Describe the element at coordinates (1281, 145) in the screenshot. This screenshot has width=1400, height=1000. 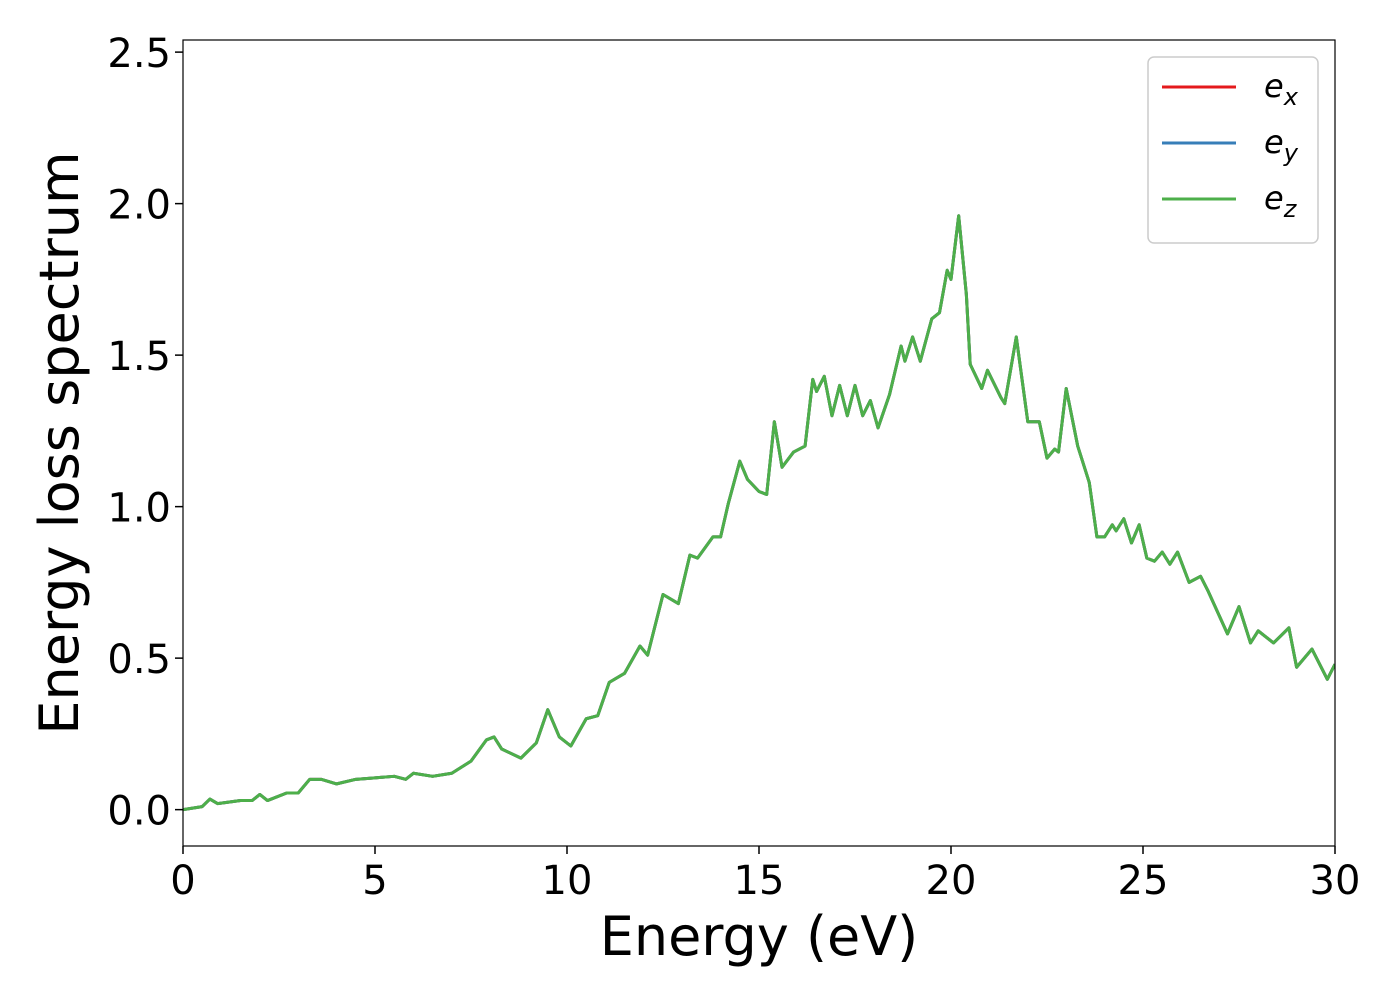
I see `legend-label: ey` at that location.